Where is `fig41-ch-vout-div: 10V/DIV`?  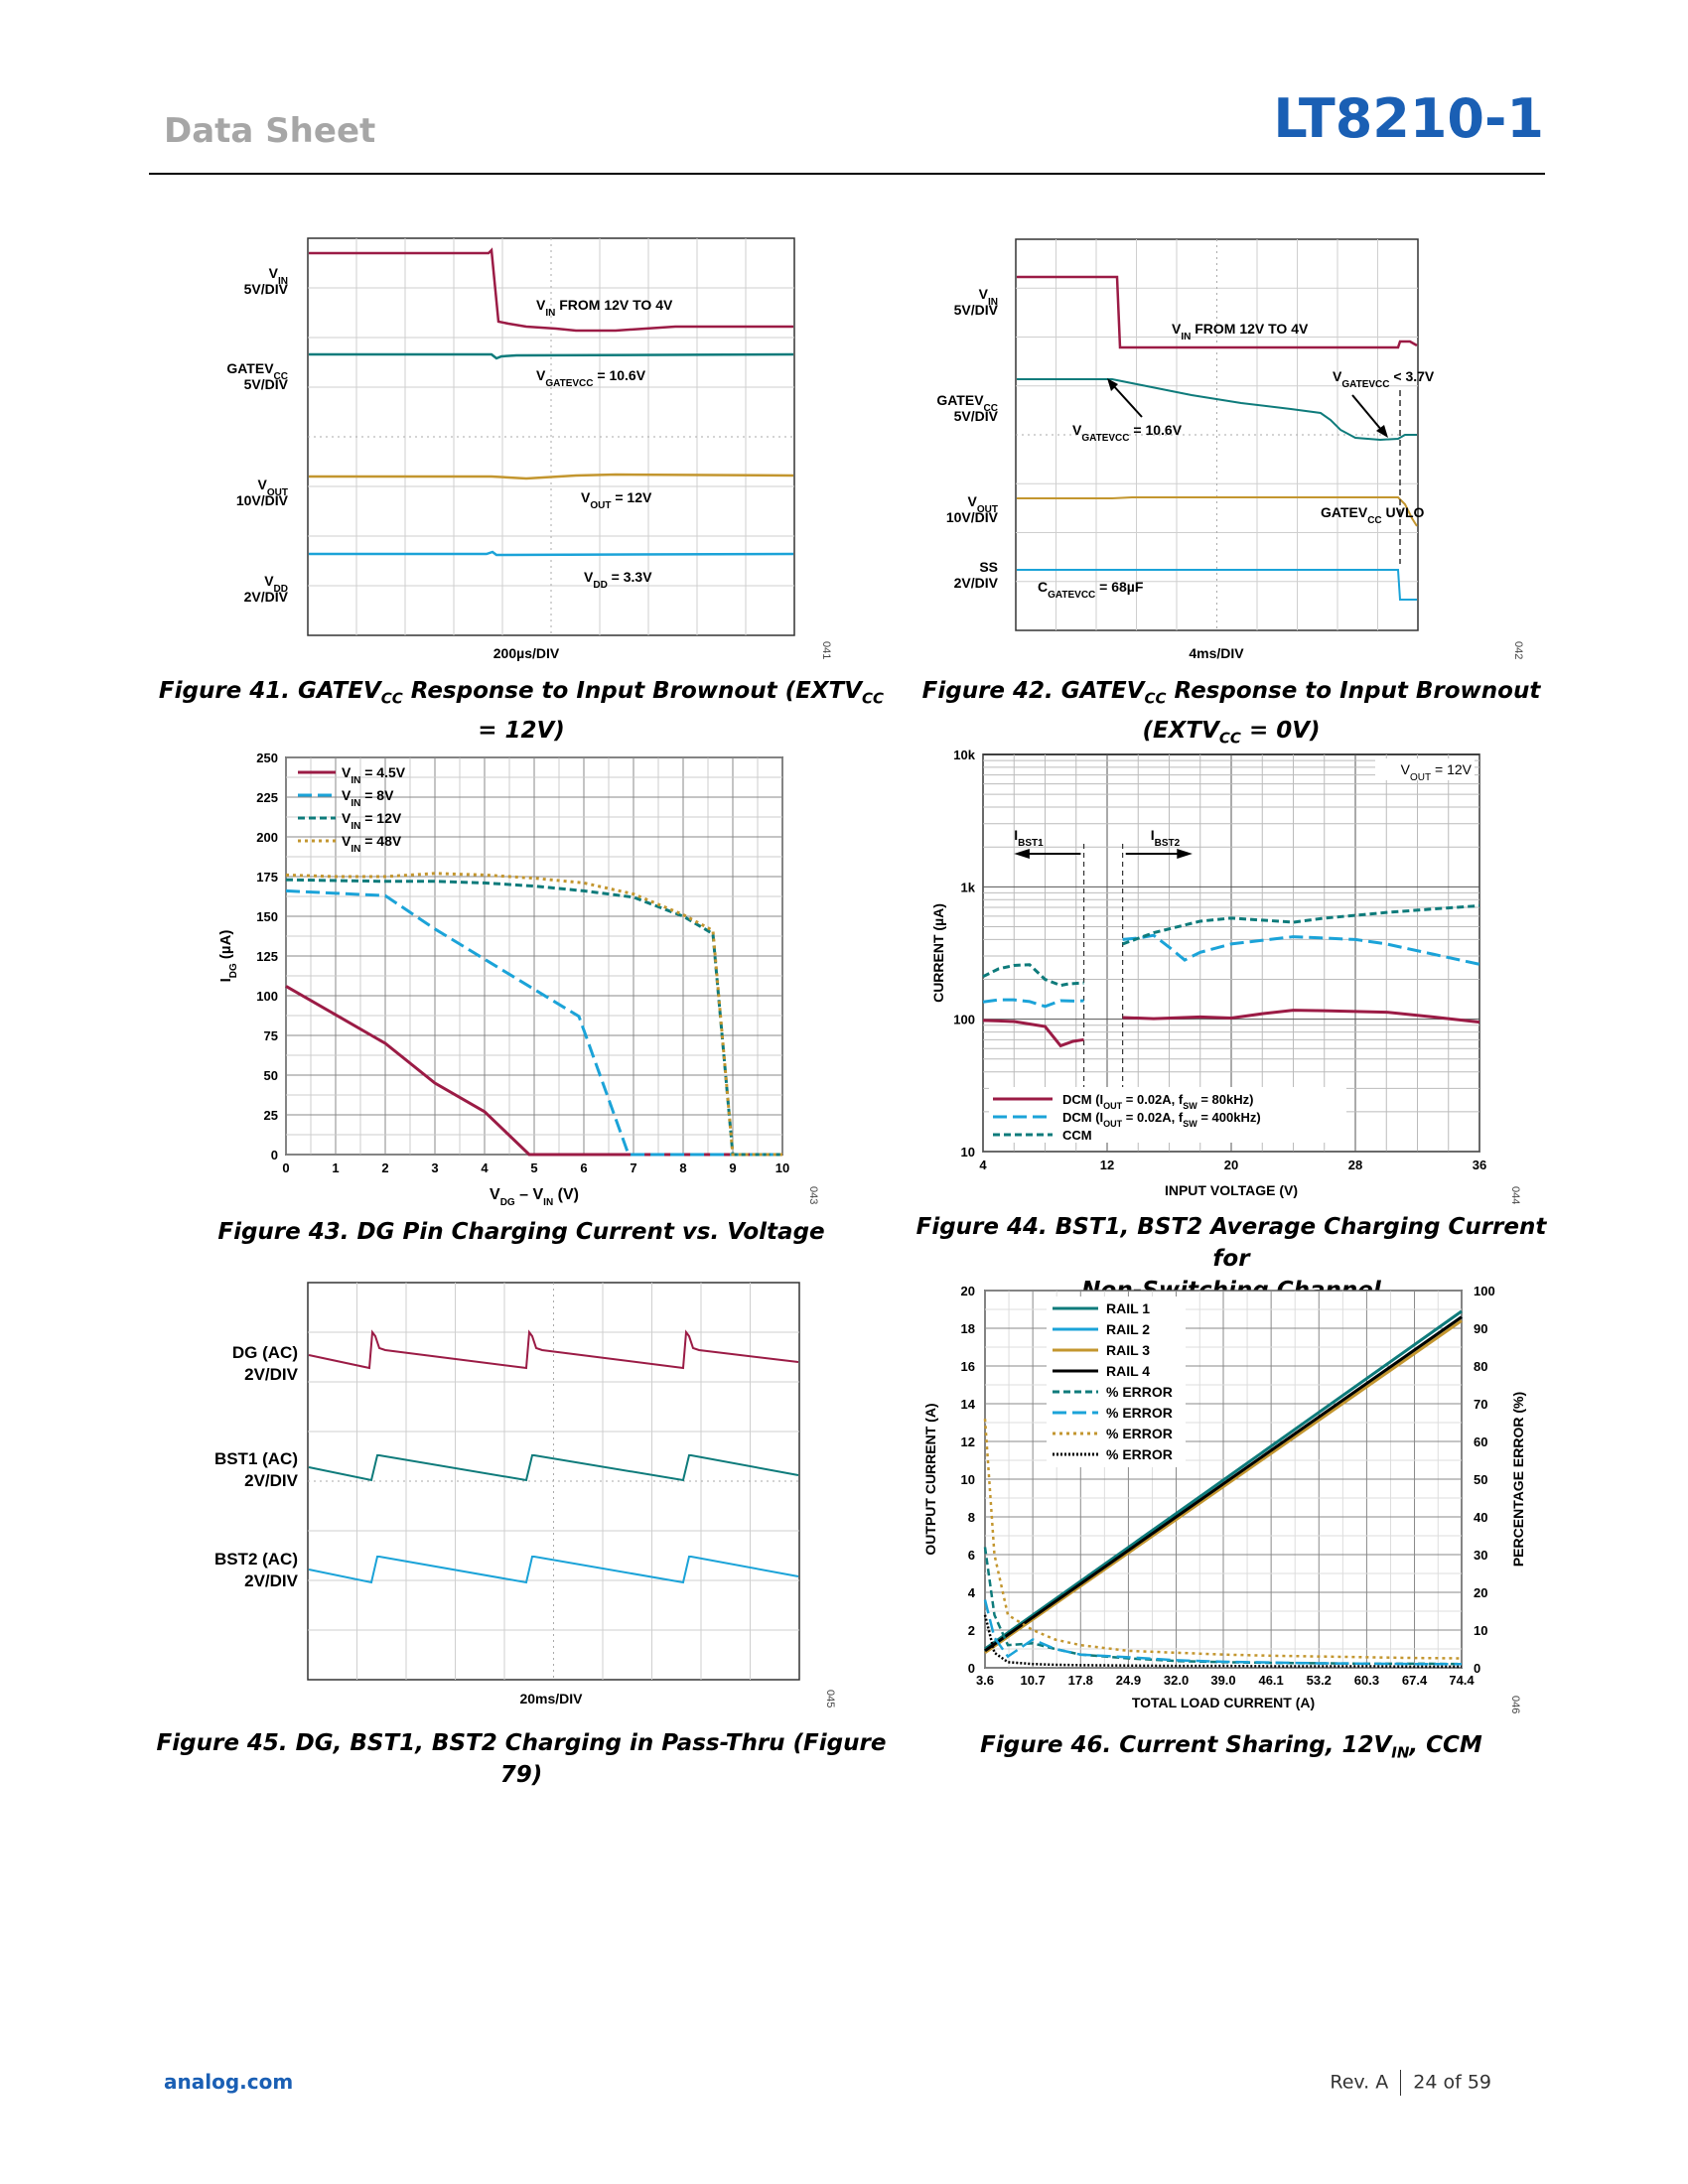 fig41-ch-vout-div: 10V/DIV is located at coordinates (262, 500).